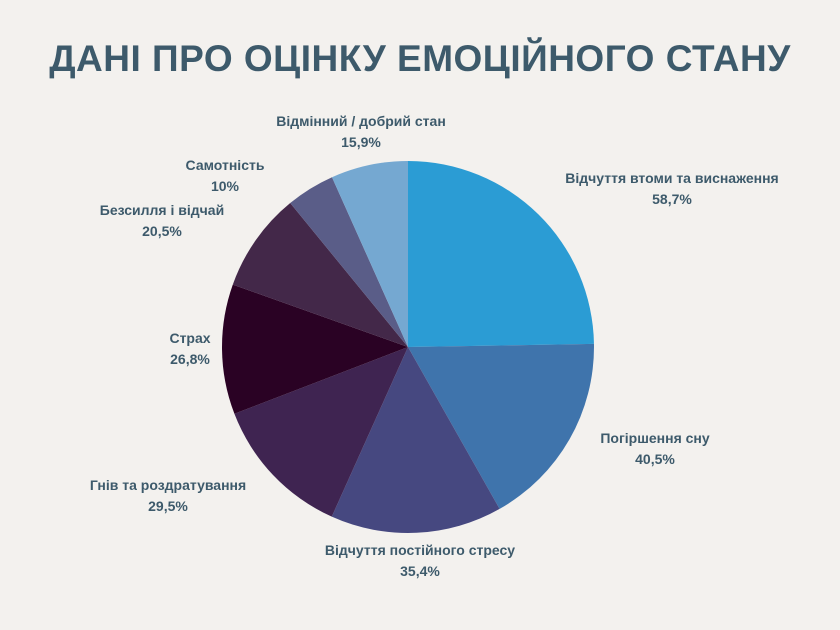 This screenshot has height=630, width=840. I want to click on slice-label: Страх, so click(189, 338).